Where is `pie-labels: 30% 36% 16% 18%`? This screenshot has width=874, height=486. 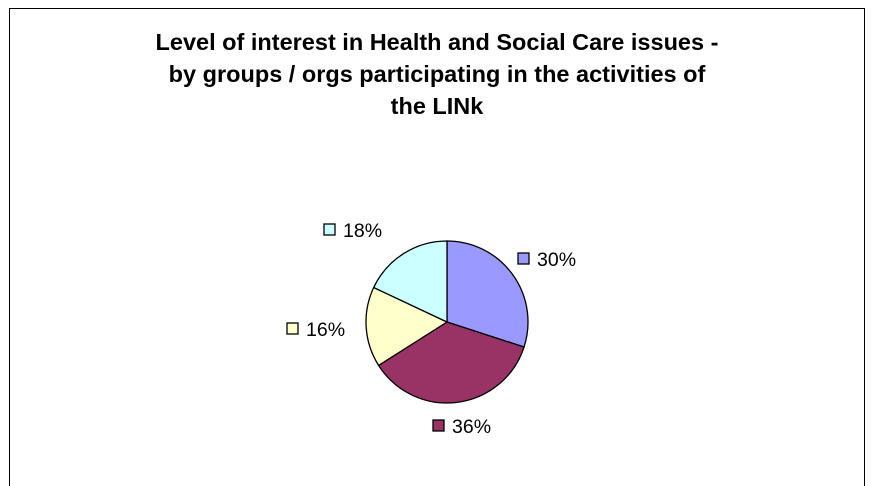 pie-labels: 30% 36% 16% 18% is located at coordinates (431, 329).